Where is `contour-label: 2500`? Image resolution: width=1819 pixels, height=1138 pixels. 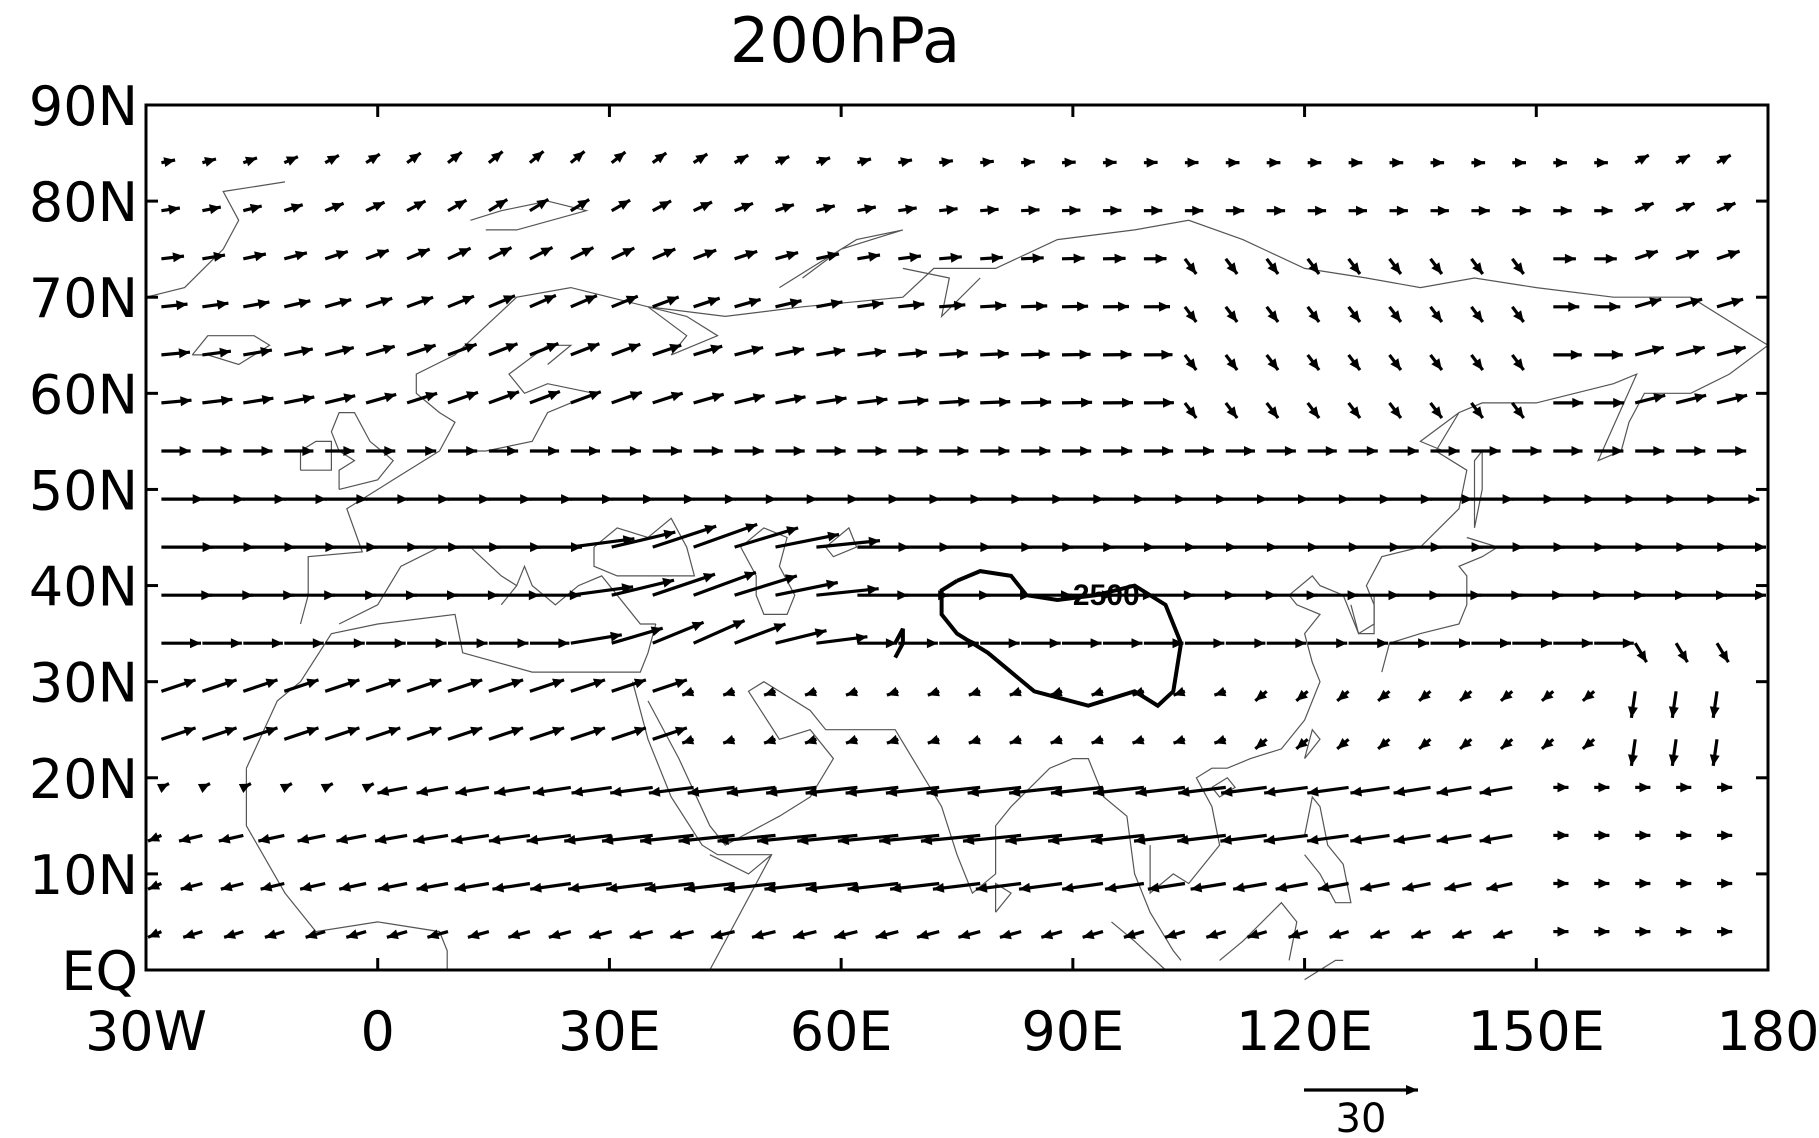 contour-label: 2500 is located at coordinates (1106, 595).